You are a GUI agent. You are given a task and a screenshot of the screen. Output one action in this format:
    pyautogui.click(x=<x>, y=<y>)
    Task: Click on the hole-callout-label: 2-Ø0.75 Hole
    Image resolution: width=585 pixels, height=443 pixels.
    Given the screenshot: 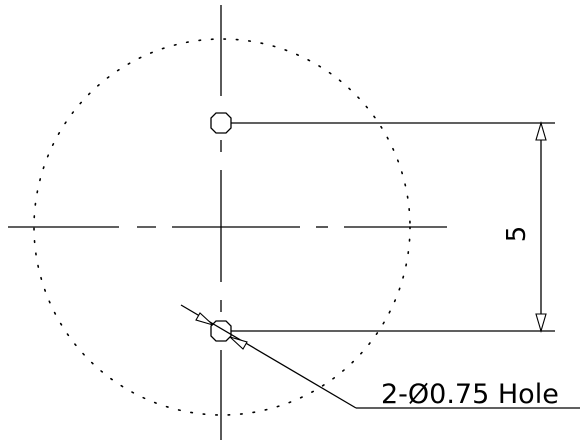 What is the action you would take?
    pyautogui.click(x=470, y=394)
    